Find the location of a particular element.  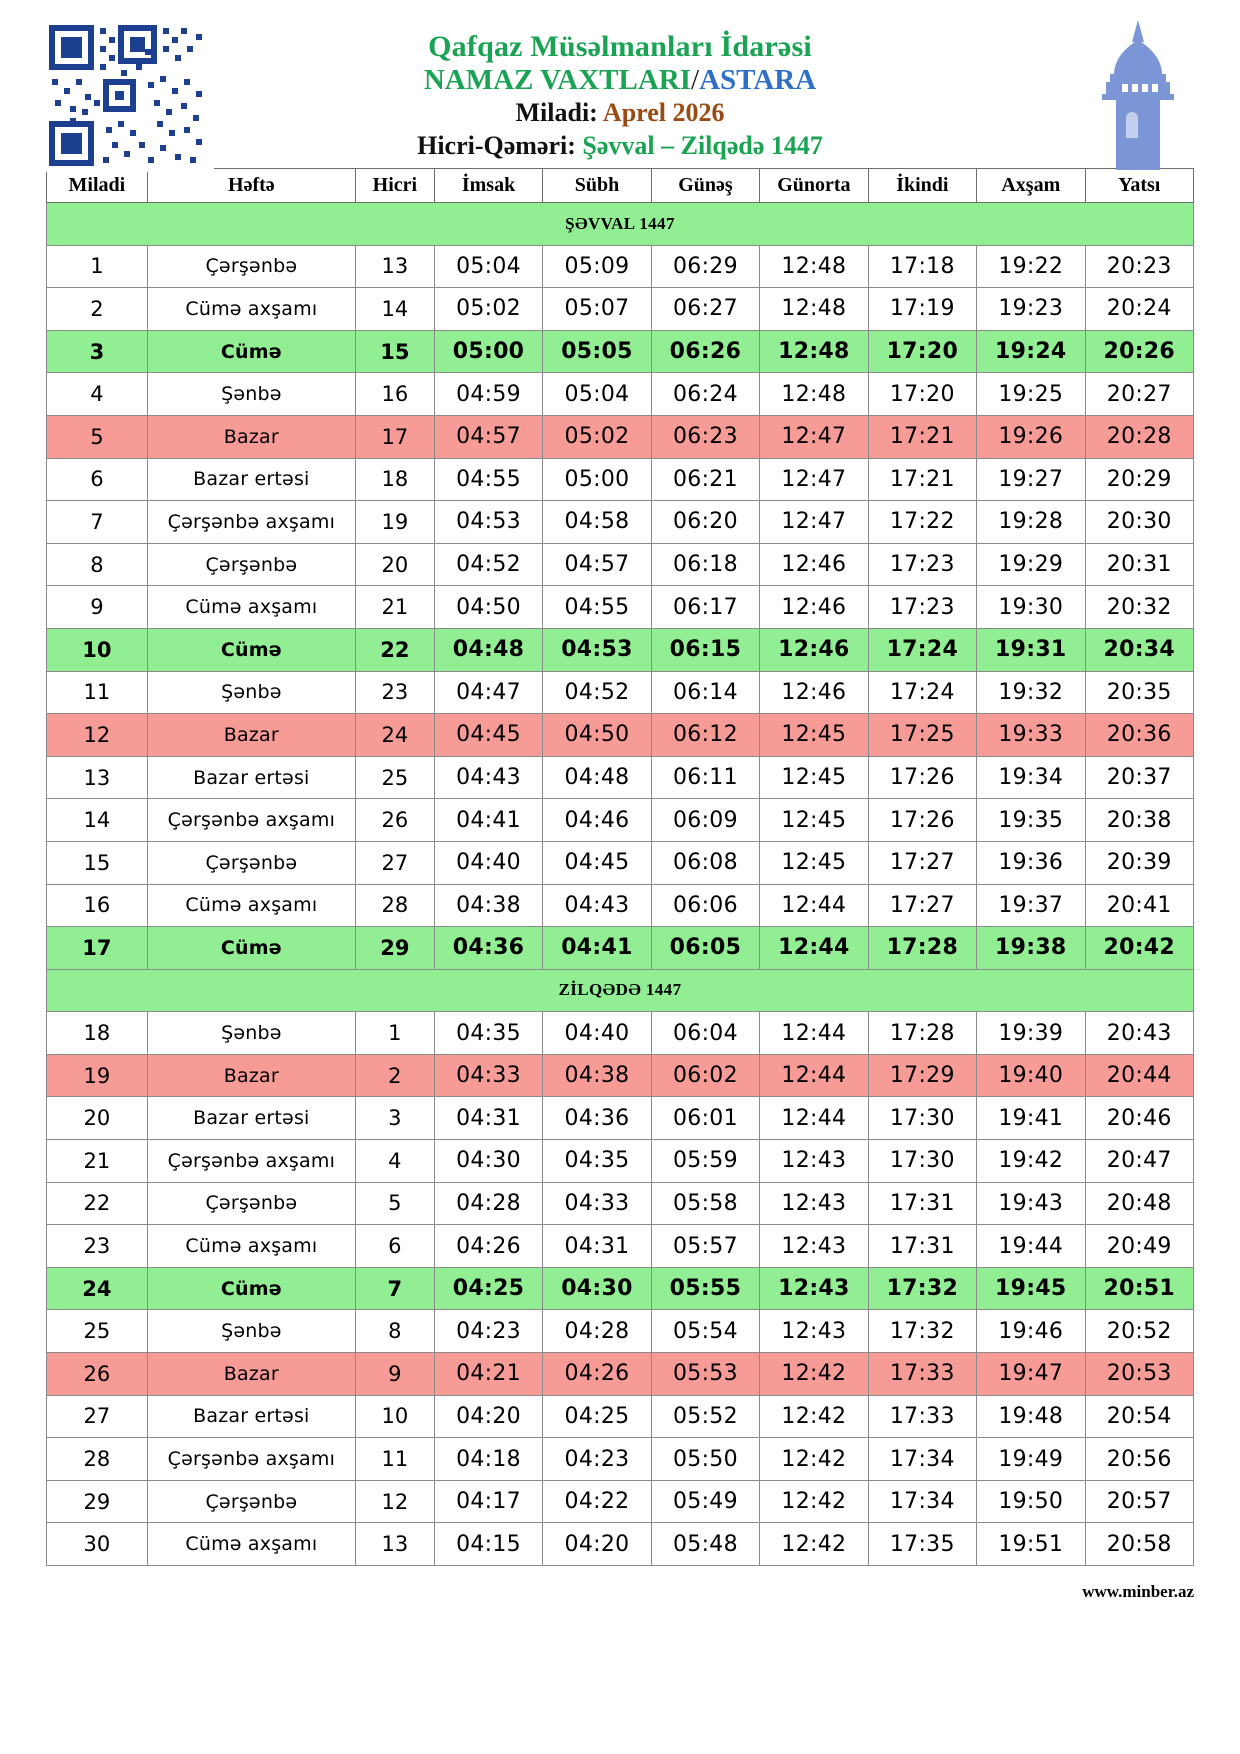

prayer-times-subtitle: NAMAZ VAXTLARI/ASTARA is located at coordinates (620, 81).